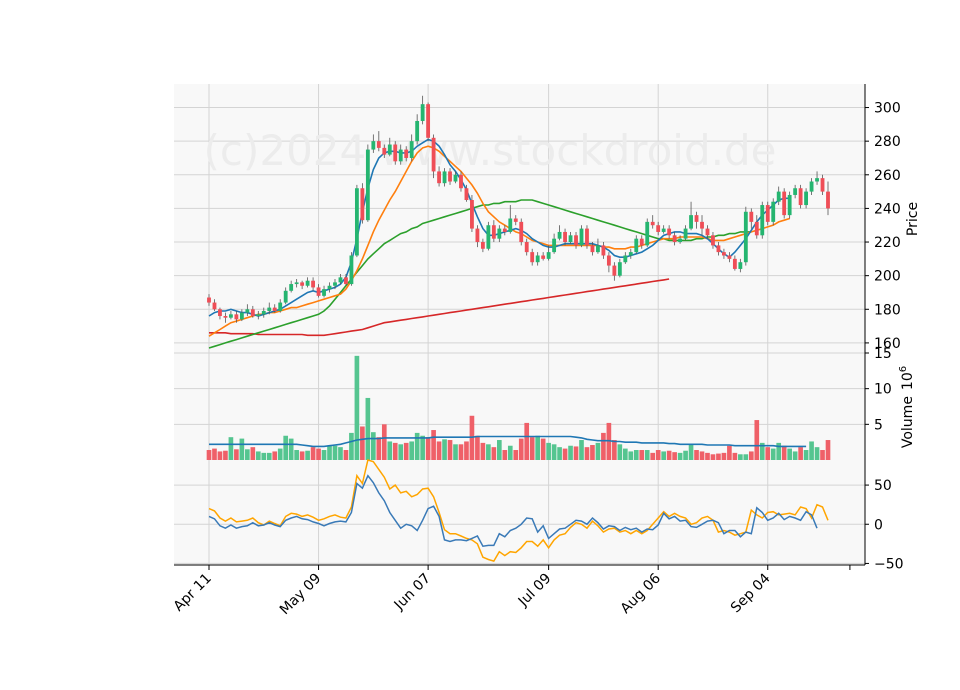 The width and height of the screenshot is (960, 690). Describe the element at coordinates (641, 593) in the screenshot. I see `x-axis-tick-label: Aug 06` at that location.